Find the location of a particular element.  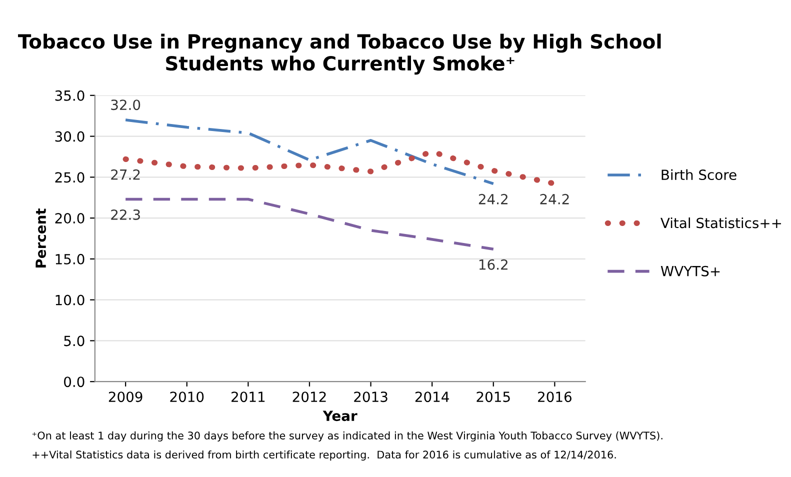

y-axis-title: Percent is located at coordinates (41, 238).